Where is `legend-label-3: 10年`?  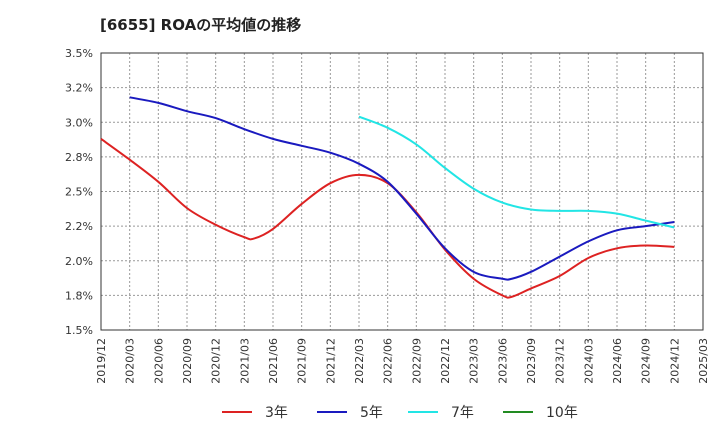
legend-label-3: 10年 is located at coordinates (562, 413).